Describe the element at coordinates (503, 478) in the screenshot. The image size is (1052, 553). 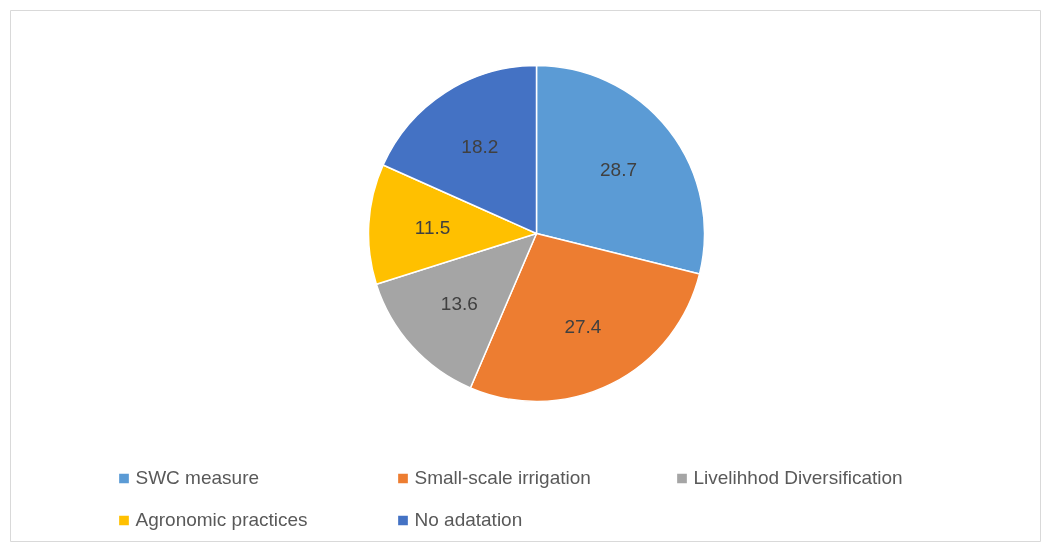
I see `legend-label: Small-scale irrigation` at that location.